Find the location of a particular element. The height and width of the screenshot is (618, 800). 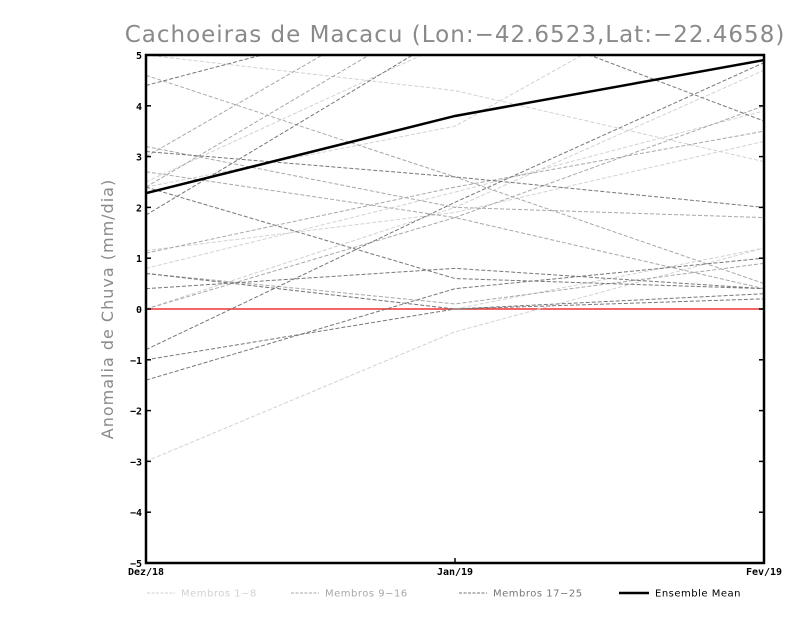

legend-item-2: Membros 9−16 is located at coordinates (349, 594).